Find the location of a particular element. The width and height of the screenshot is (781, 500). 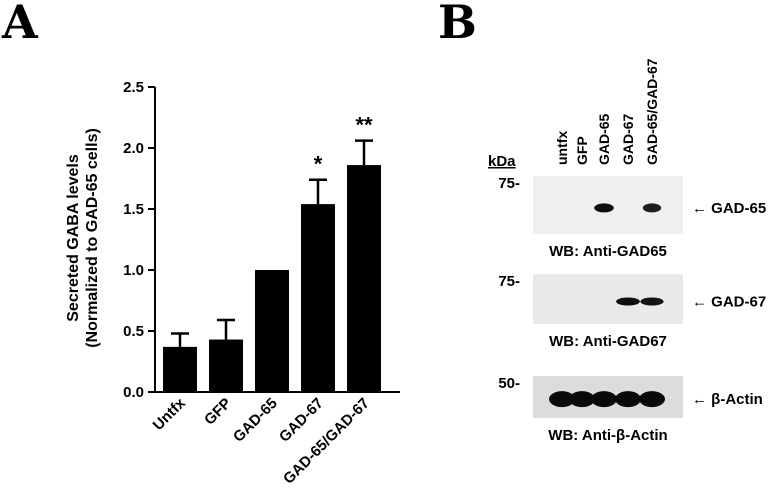

lane-label: GAD-65 is located at coordinates (604, 139).